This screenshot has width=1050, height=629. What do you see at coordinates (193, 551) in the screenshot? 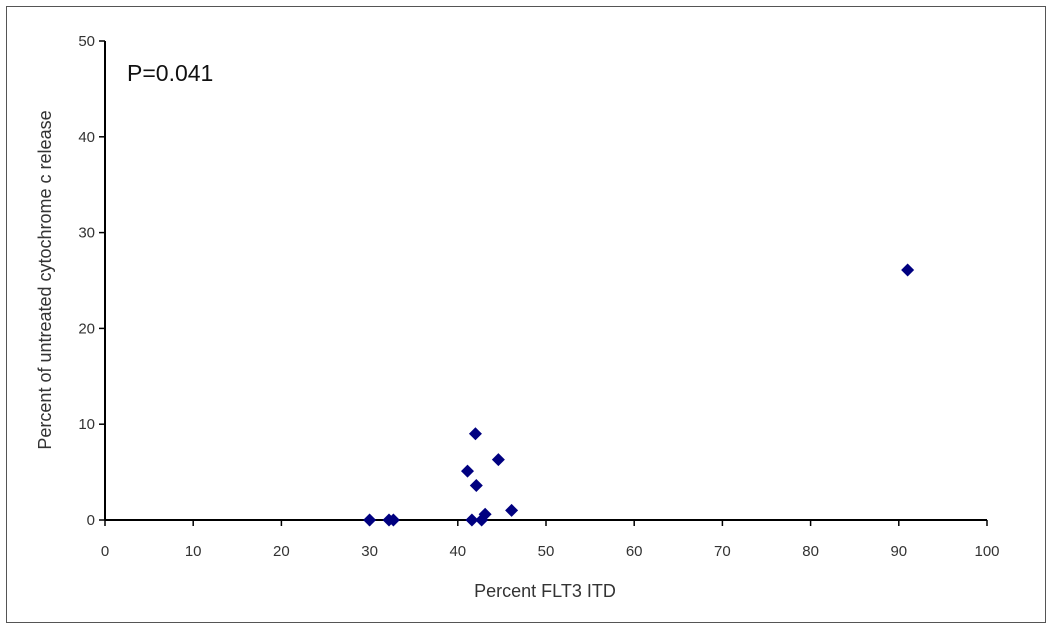
I see `x-tick-label: 10` at bounding box center [193, 551].